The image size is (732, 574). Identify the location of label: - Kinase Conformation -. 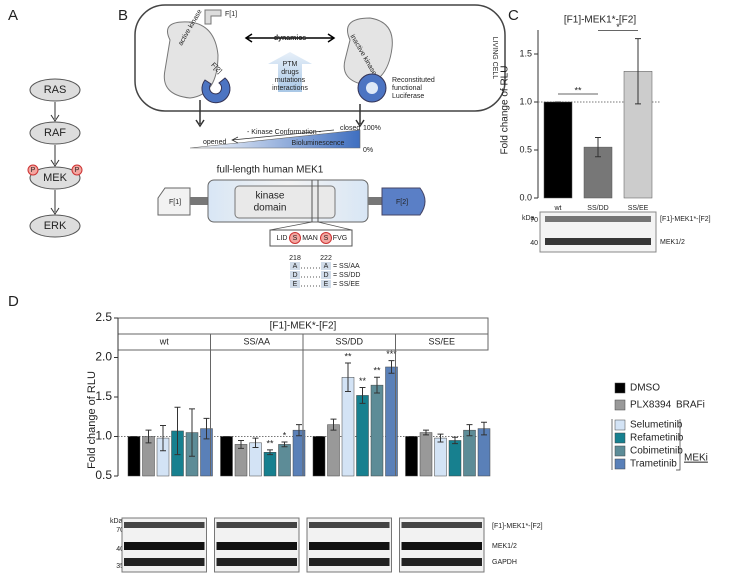
(284, 132).